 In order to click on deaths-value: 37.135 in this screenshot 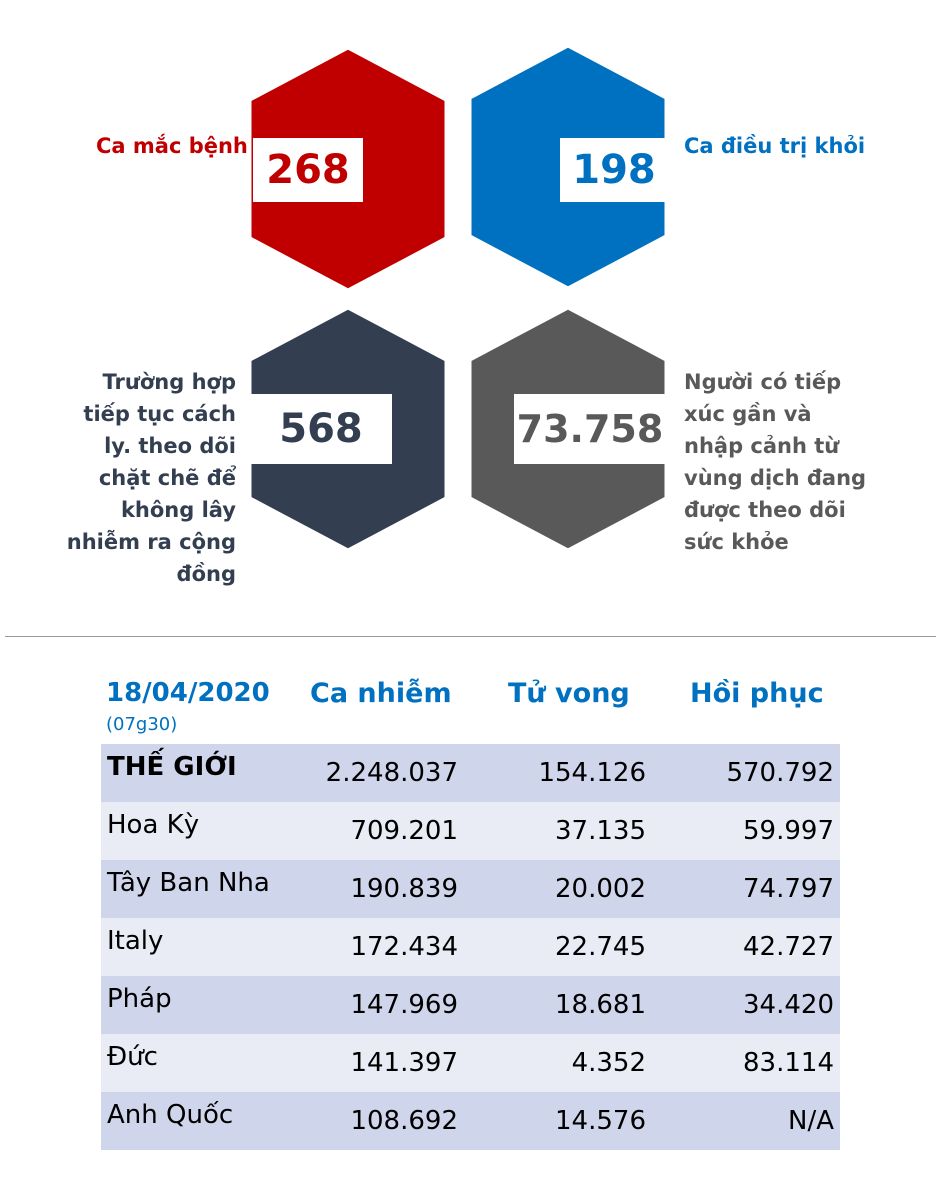, I will do `click(600, 831)`.